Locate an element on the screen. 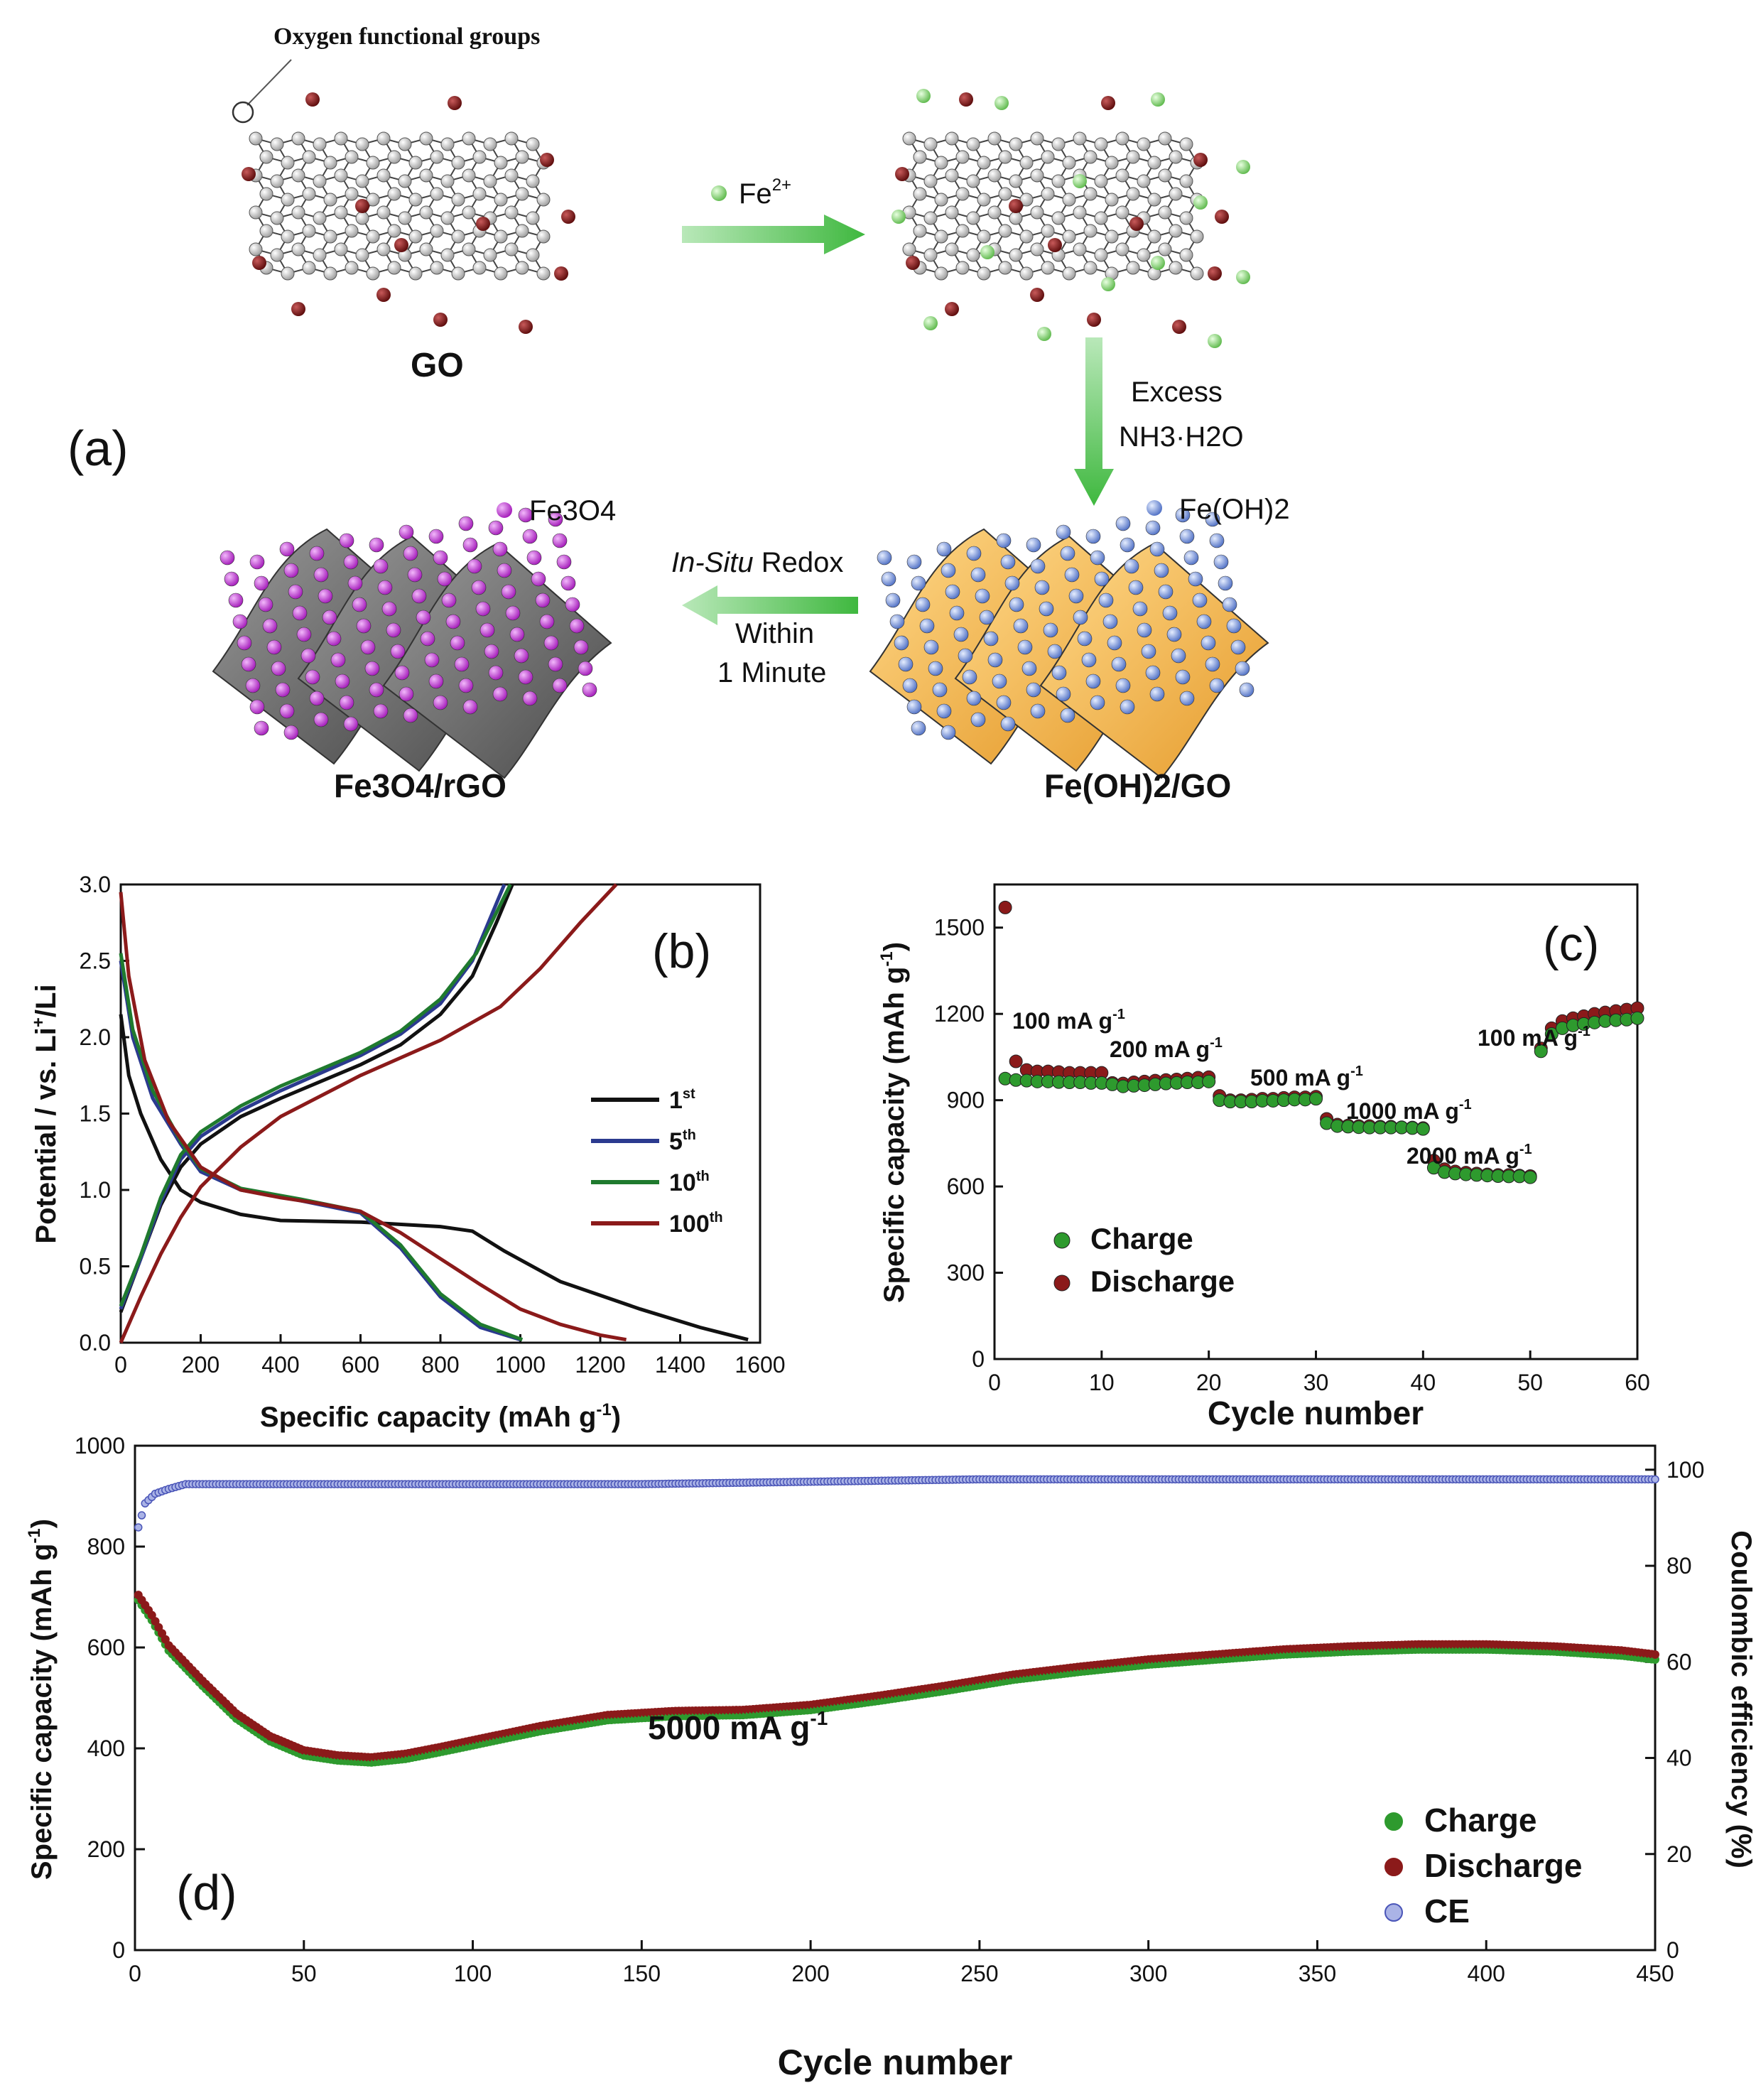 The width and height of the screenshot is (1756, 2100). panel-a-label: (a) is located at coordinates (98, 448).